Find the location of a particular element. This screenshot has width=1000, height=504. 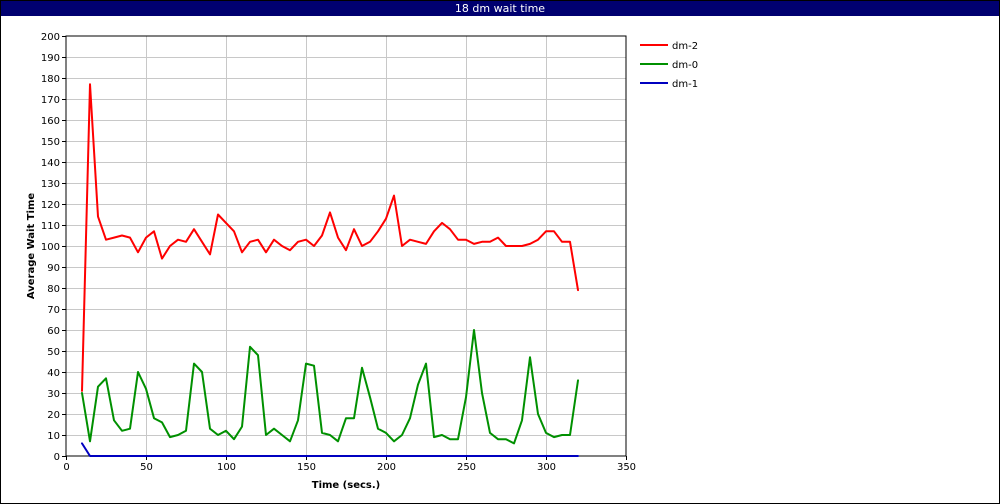

y-tick-label: 0 is located at coordinates (57, 457).